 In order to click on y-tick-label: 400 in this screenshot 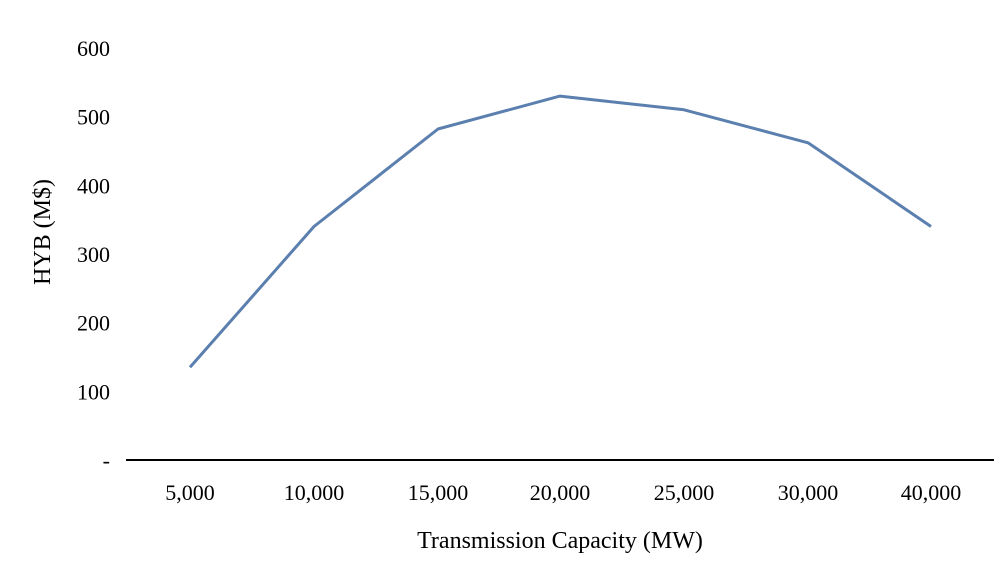, I will do `click(93, 185)`.